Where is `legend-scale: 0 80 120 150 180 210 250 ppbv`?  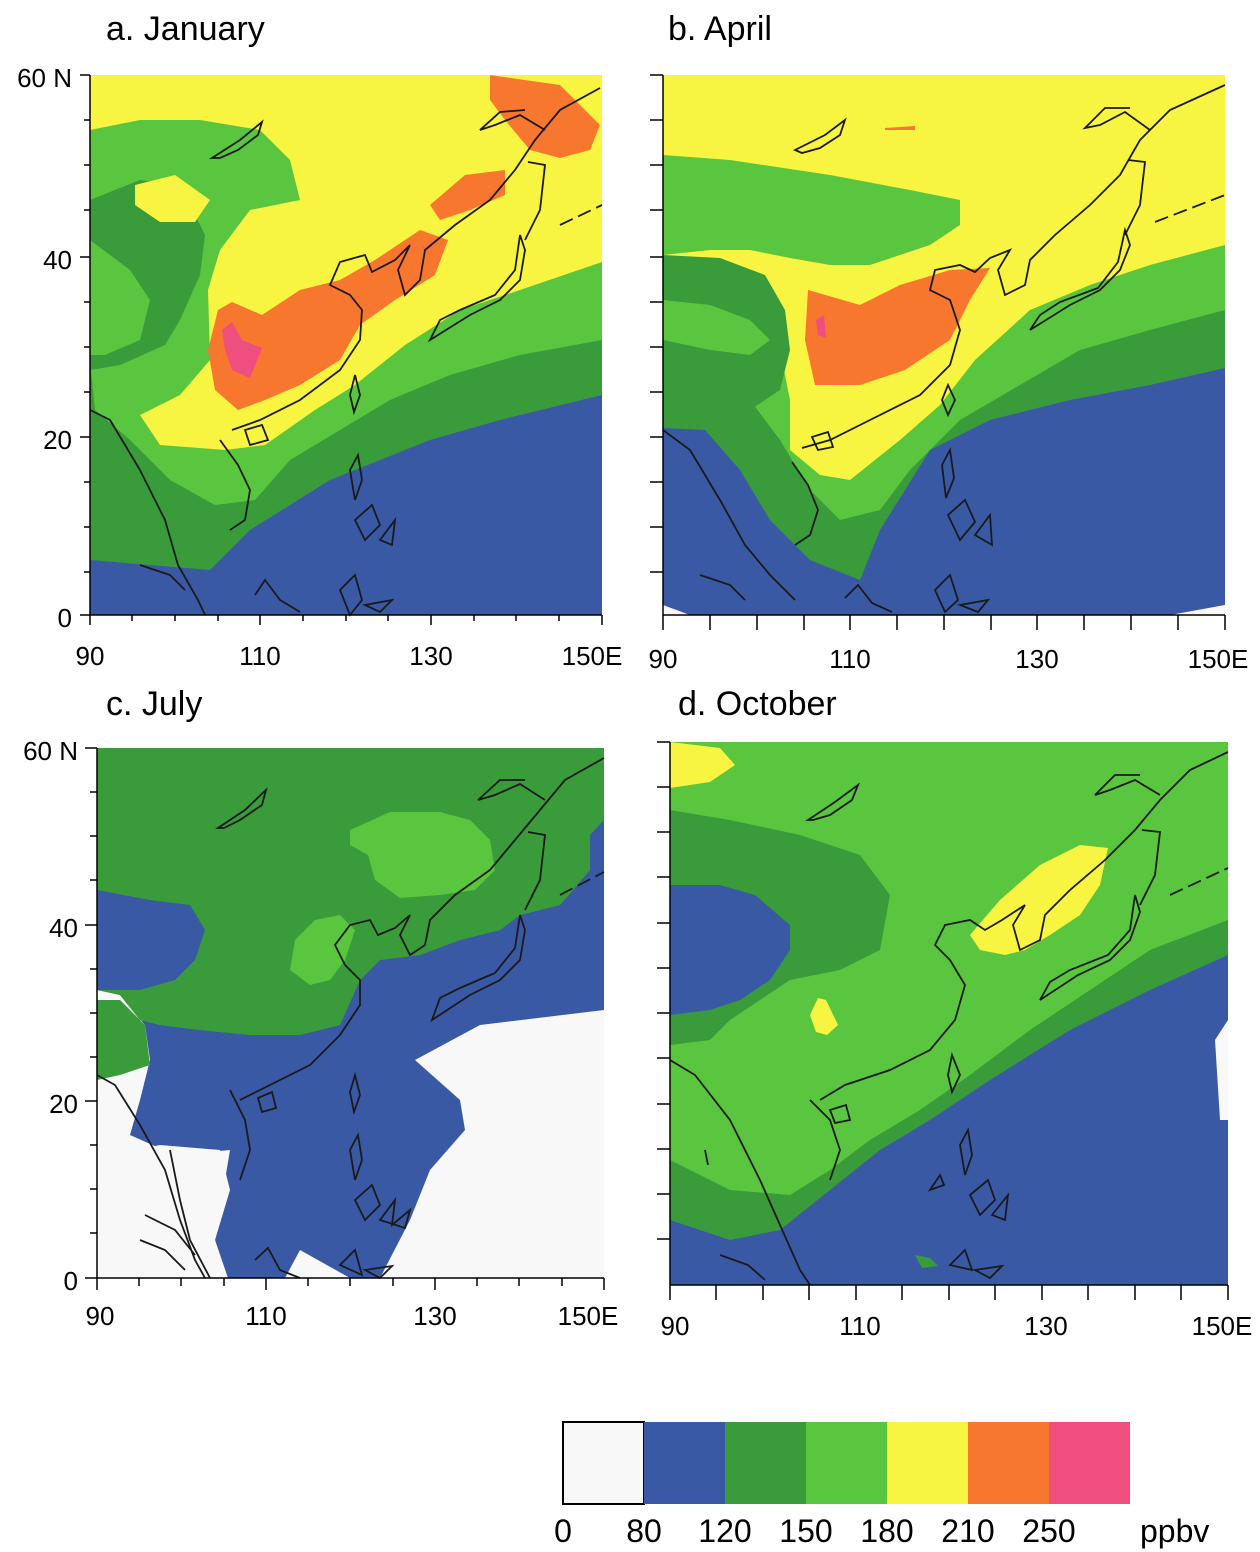
legend-scale: 0 80 120 150 180 210 250 ppbv is located at coordinates (881, 1485).